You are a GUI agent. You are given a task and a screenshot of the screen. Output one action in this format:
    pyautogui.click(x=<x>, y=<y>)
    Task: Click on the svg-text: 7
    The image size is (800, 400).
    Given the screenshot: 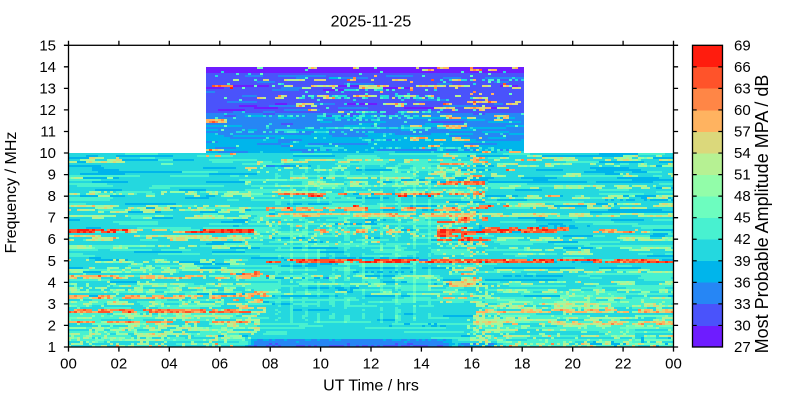 What is the action you would take?
    pyautogui.click(x=52, y=218)
    